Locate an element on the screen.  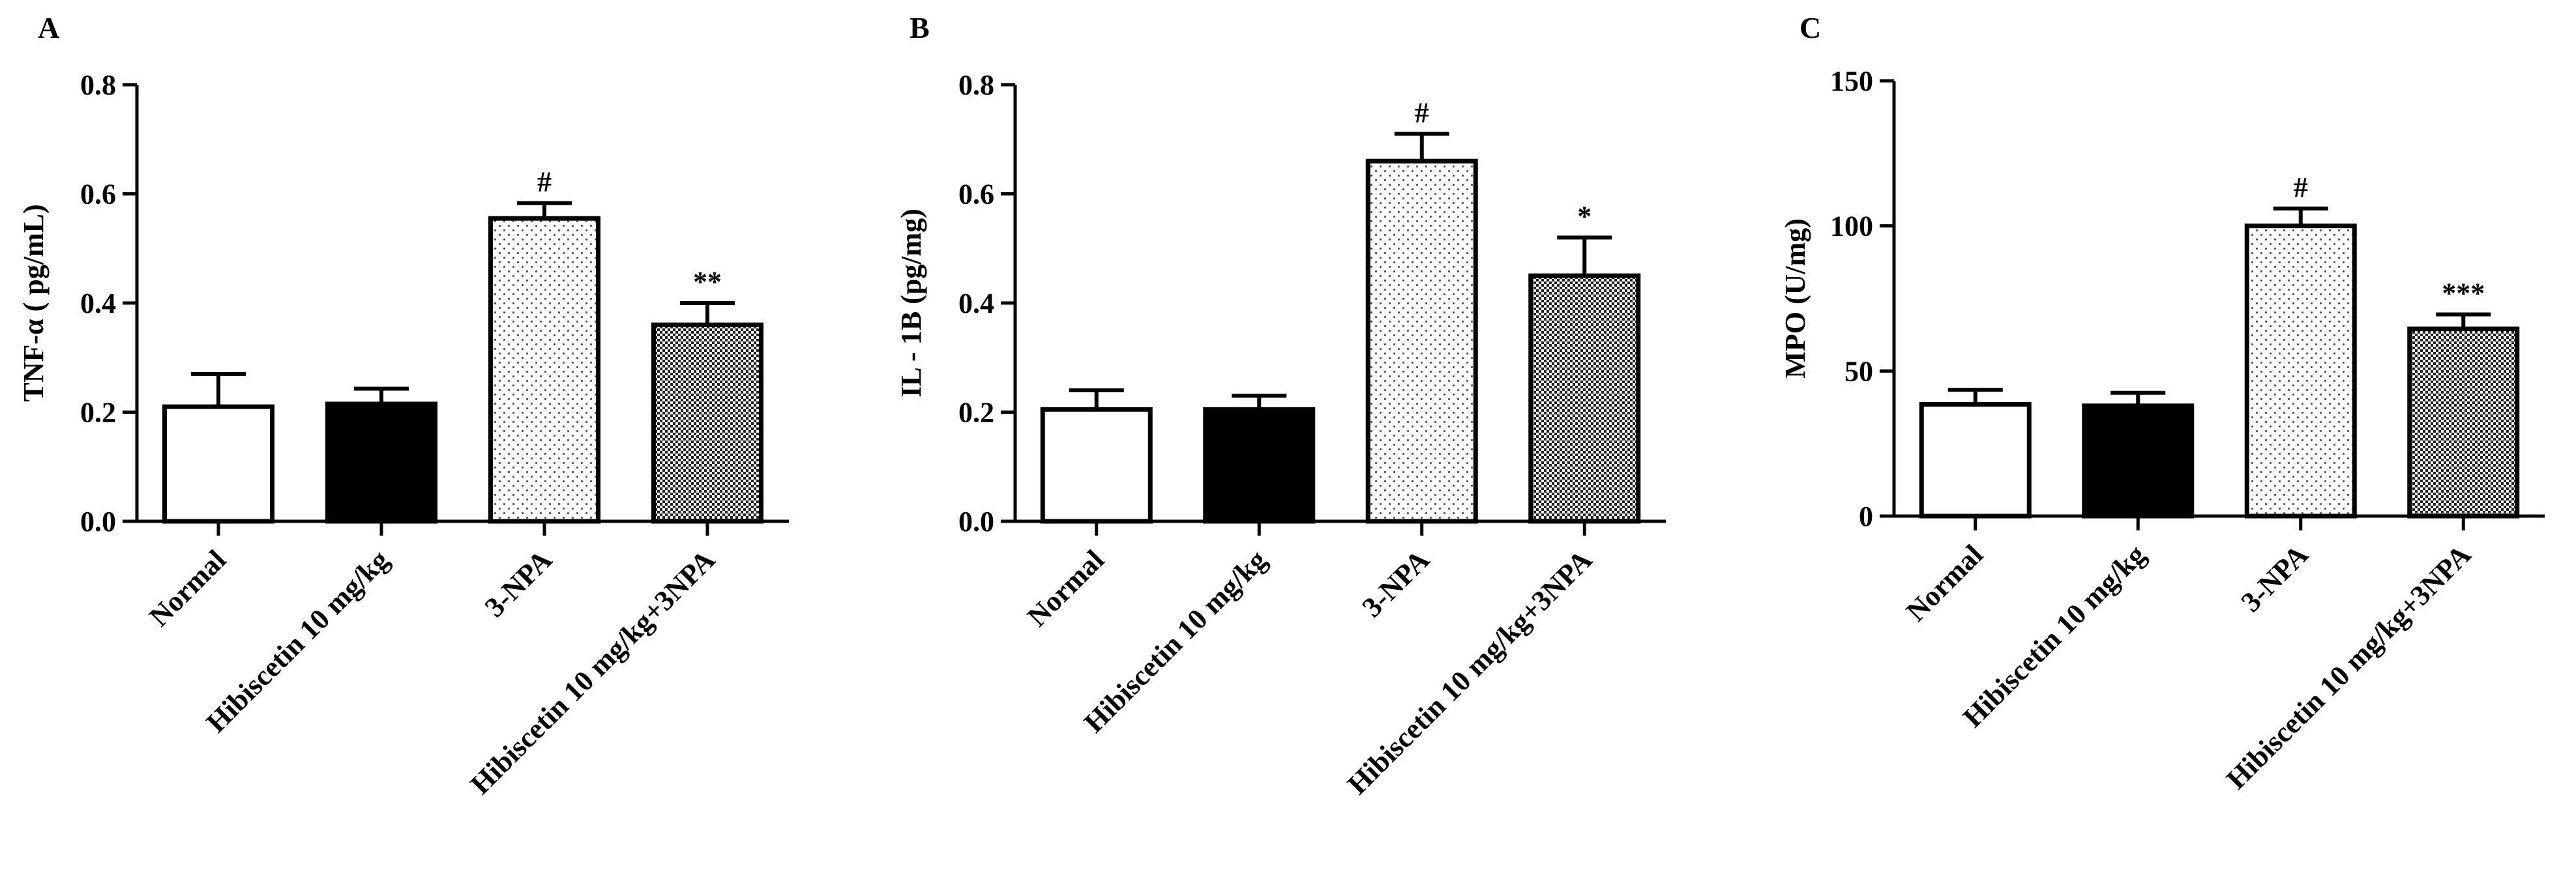
y-tick-label: 0 is located at coordinates (1866, 516).